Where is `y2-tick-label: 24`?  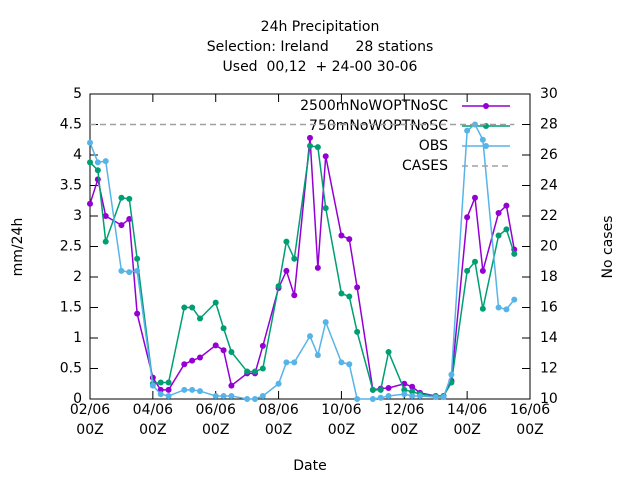
y2-tick-label: 24 is located at coordinates (549, 186).